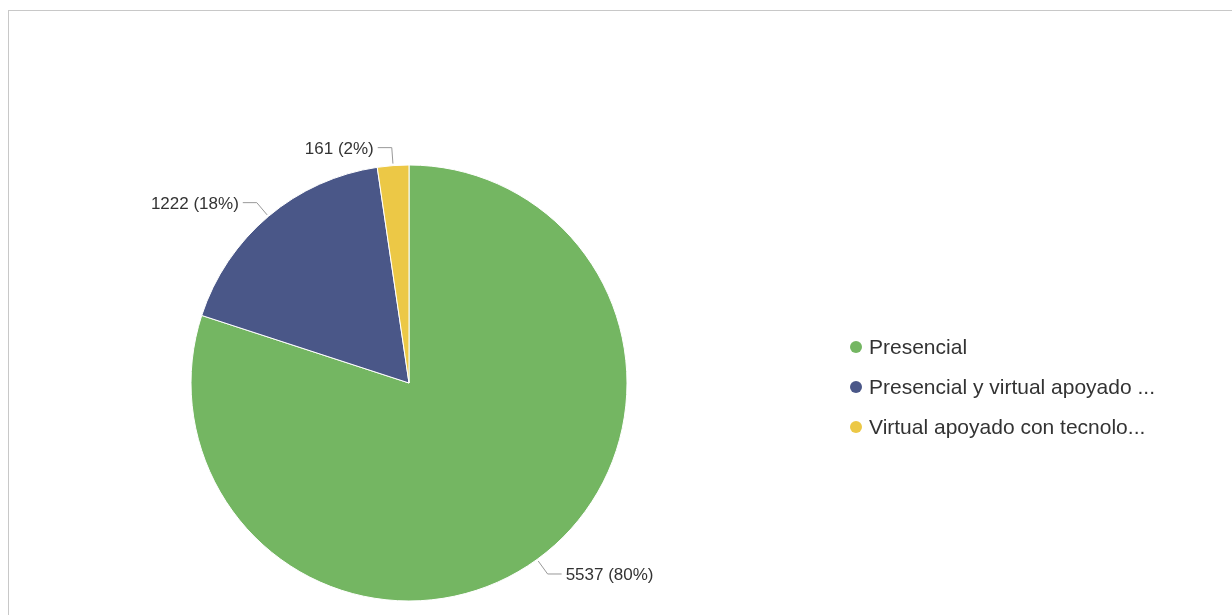 The width and height of the screenshot is (1232, 615). What do you see at coordinates (918, 347) in the screenshot?
I see `legend-label: Presencial` at bounding box center [918, 347].